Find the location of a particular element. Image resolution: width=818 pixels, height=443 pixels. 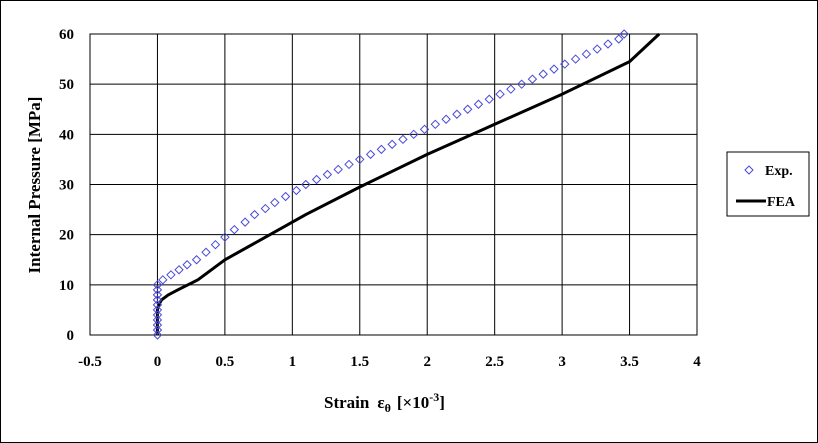

x-tick-label: -0.5 is located at coordinates (90, 362).